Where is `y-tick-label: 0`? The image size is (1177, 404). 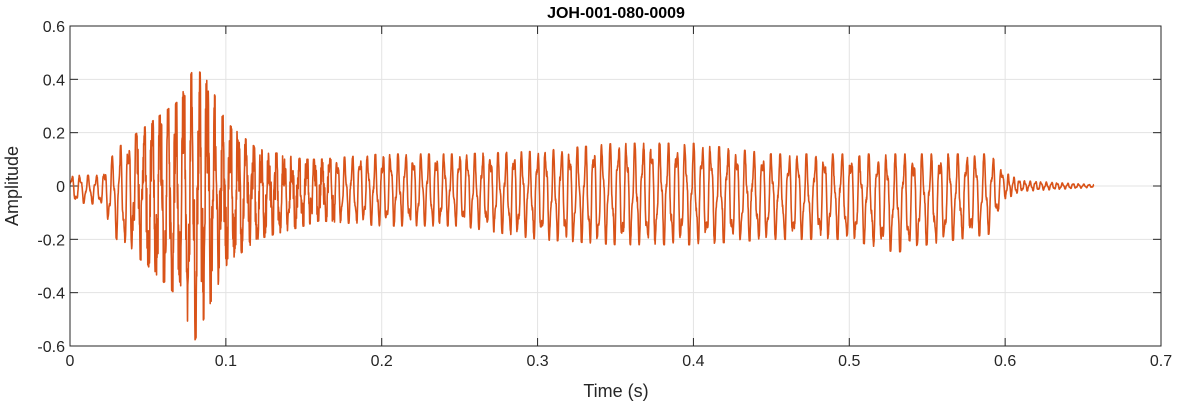 y-tick-label: 0 is located at coordinates (60, 187).